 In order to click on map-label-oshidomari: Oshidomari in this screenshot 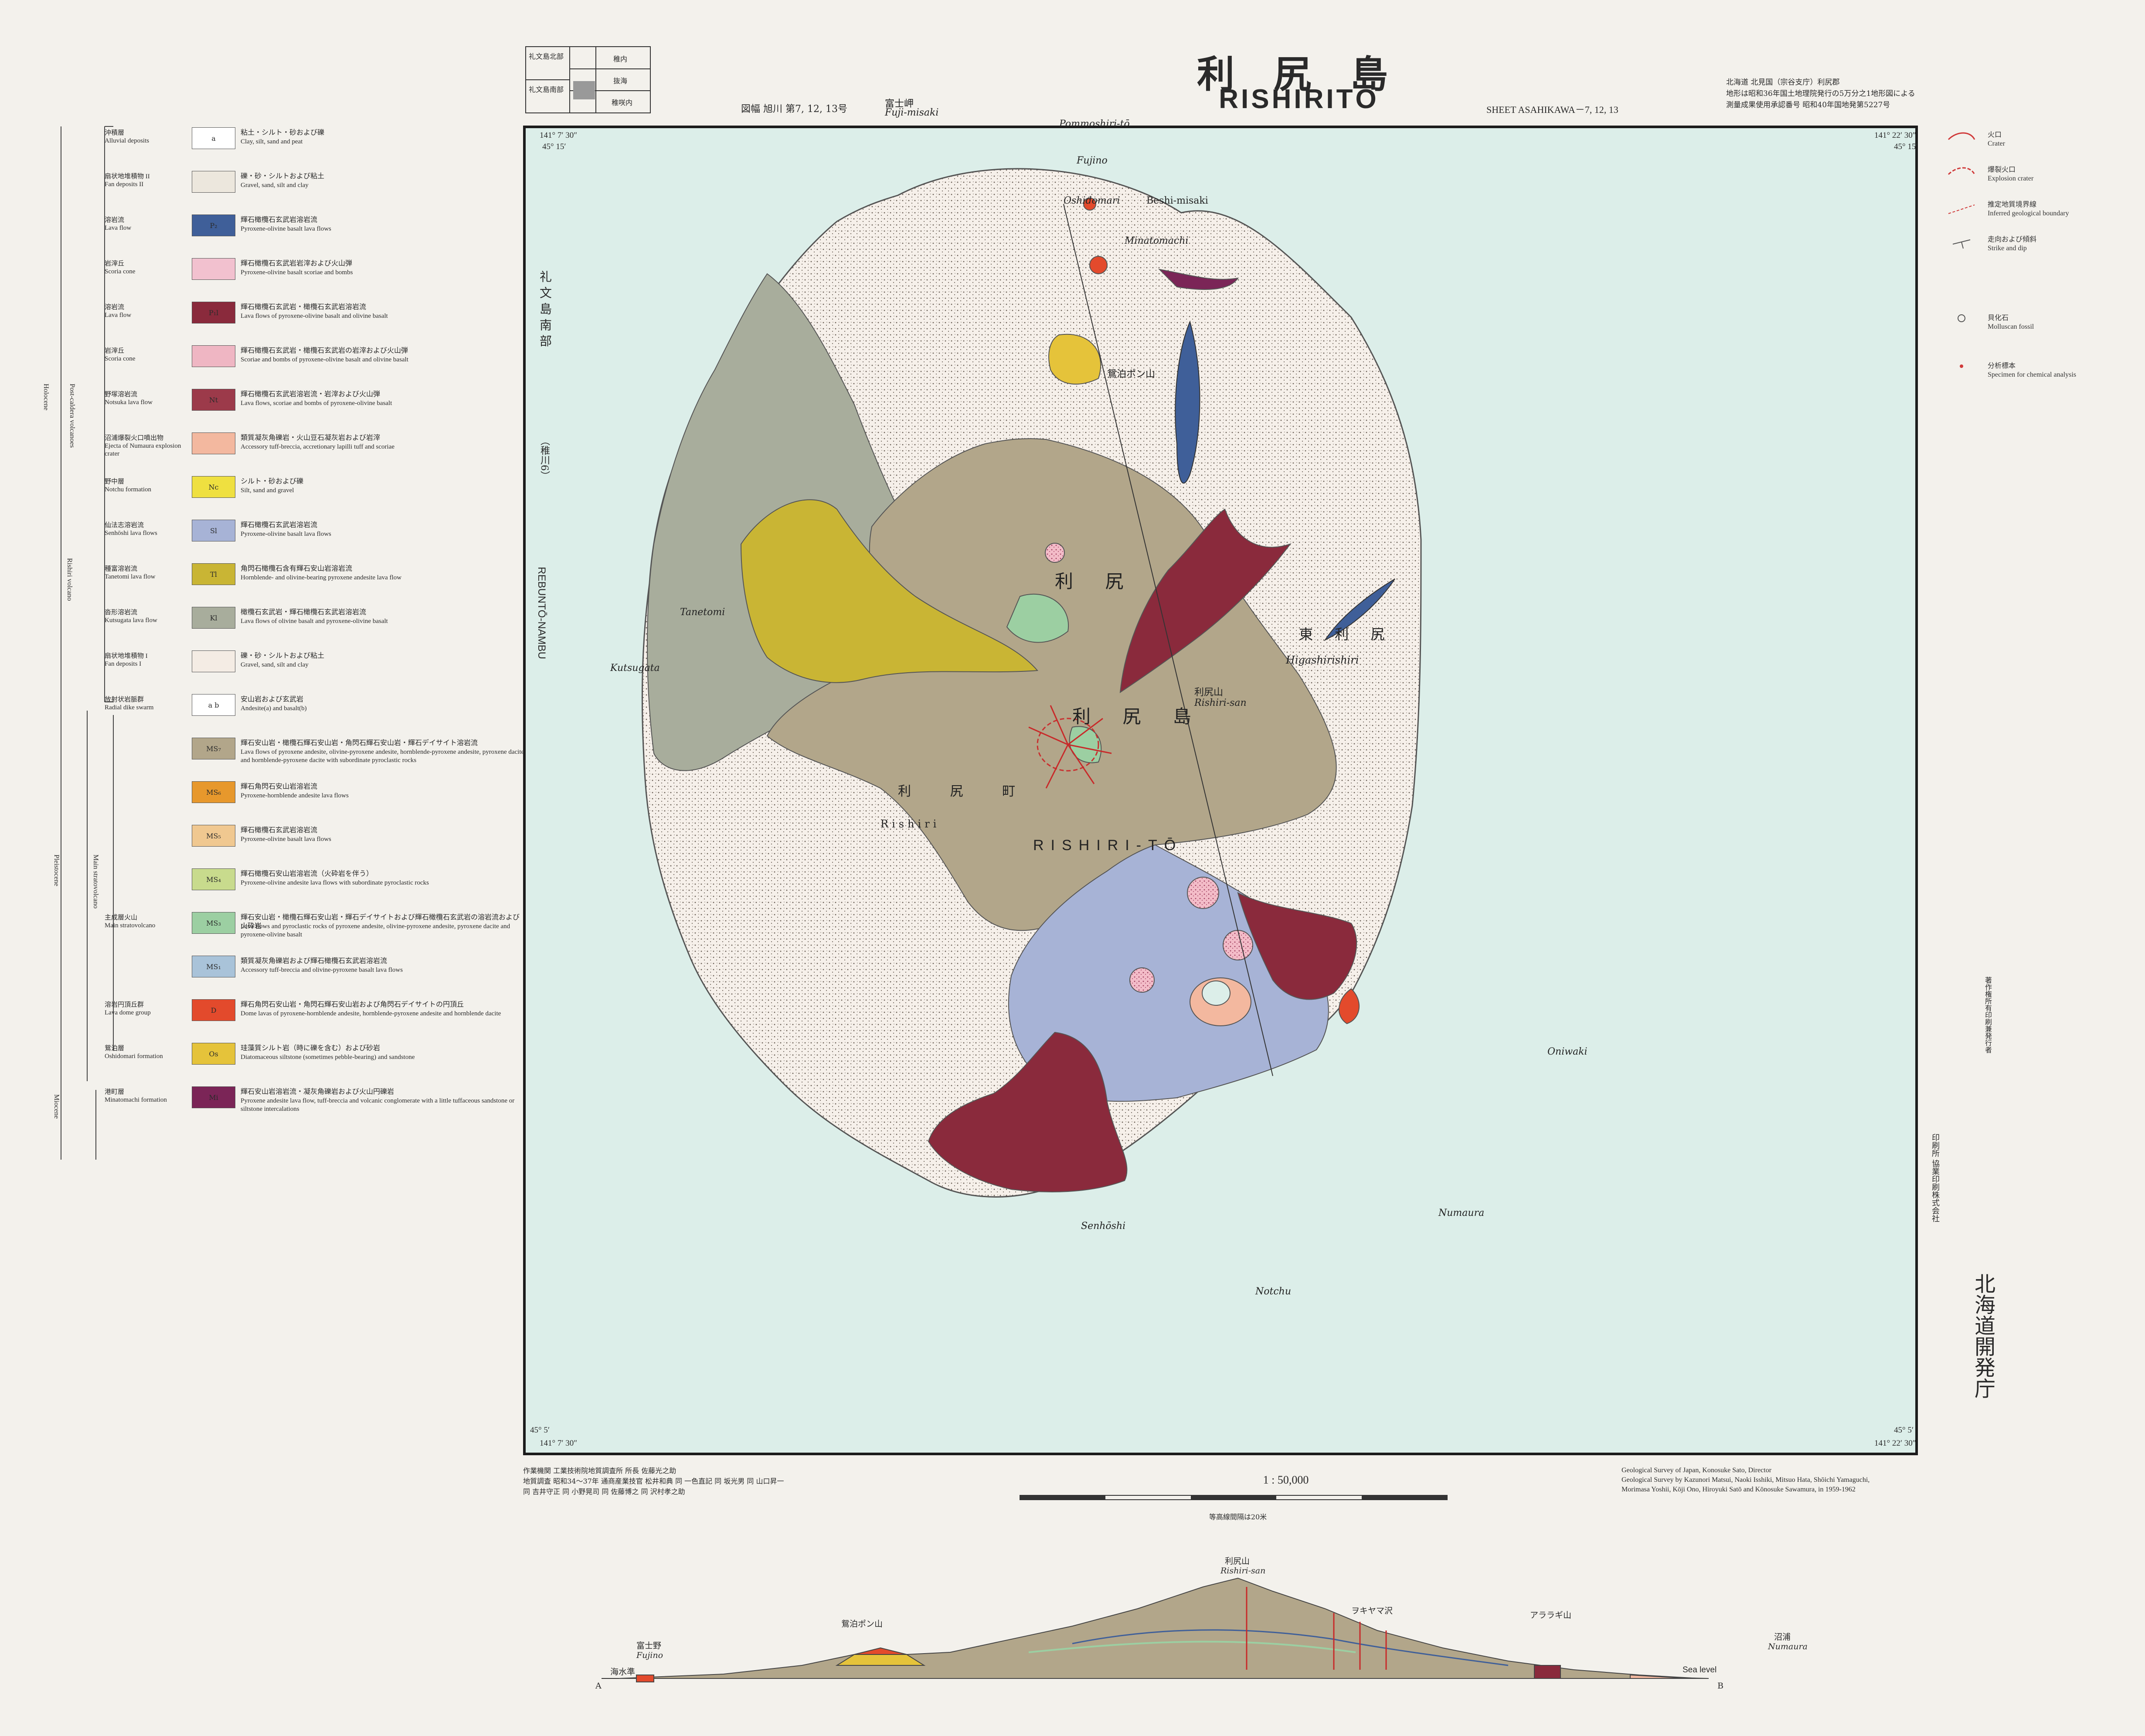, I will do `click(1092, 200)`.